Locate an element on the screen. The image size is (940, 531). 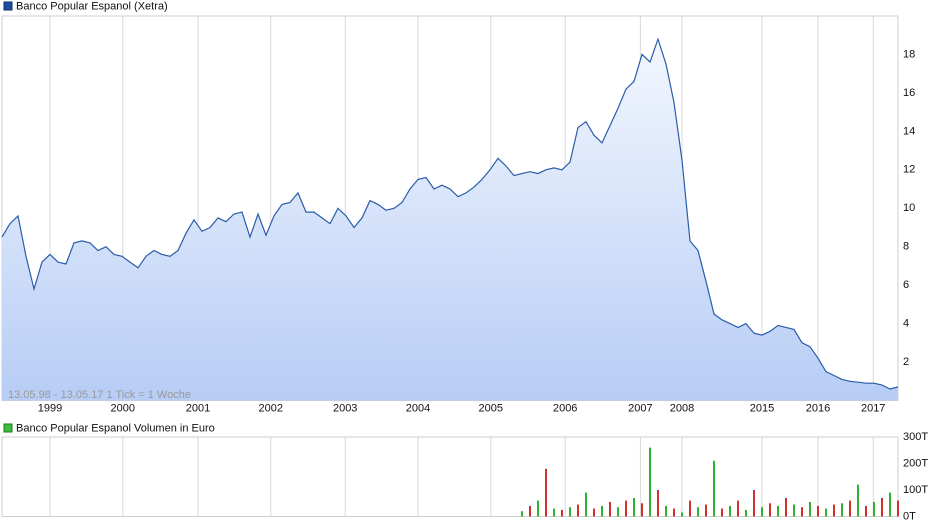
x-tick-label: 2003 is located at coordinates (345, 408).